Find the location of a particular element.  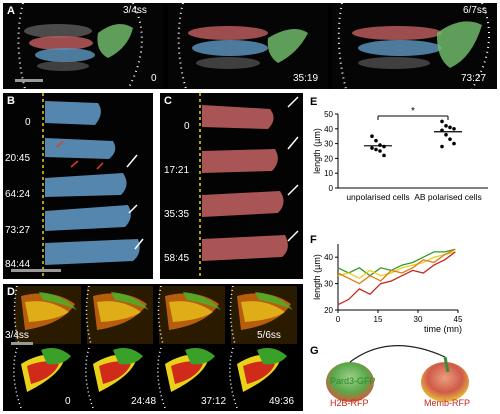

panel-a-frame-3-image is located at coordinates (414, 46).